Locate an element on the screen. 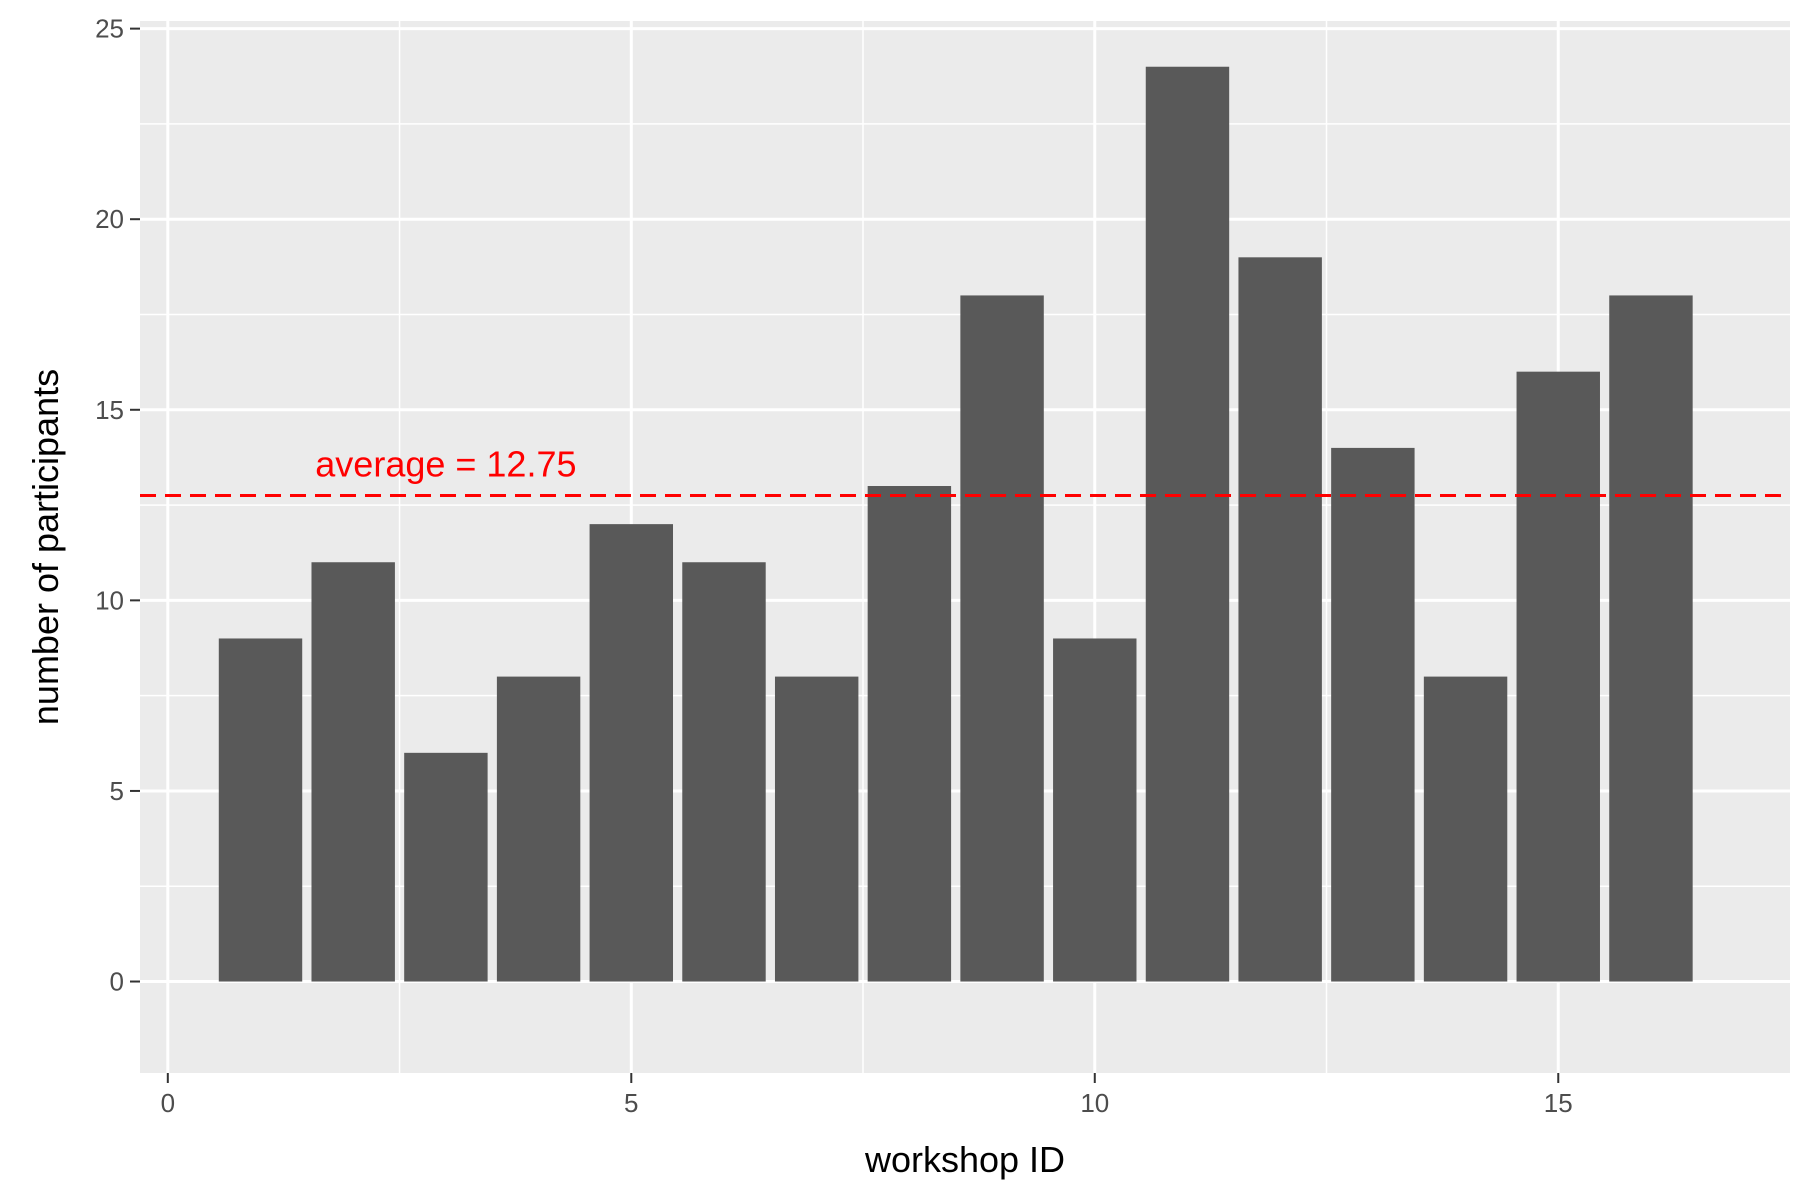  x-tick-label: 10 is located at coordinates (1094, 1103).